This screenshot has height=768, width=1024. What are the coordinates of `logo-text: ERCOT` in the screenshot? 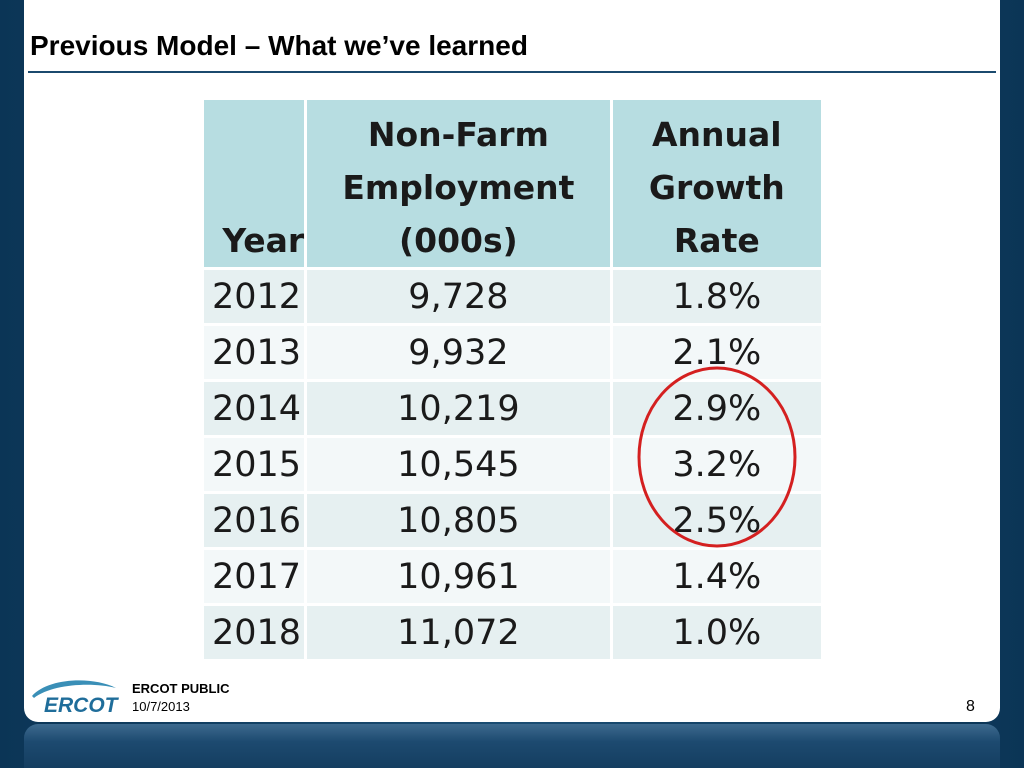 It's located at (82, 705).